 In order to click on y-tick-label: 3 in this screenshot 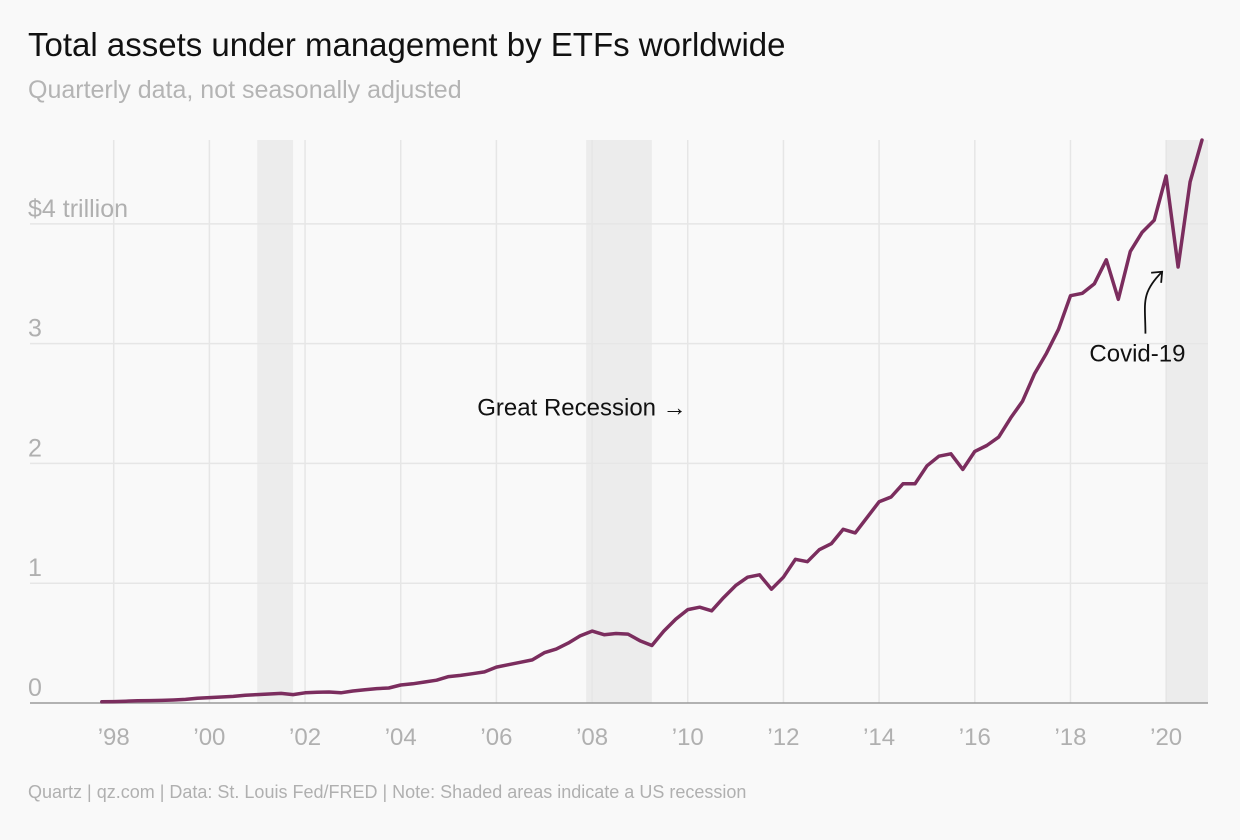, I will do `click(35, 329)`.